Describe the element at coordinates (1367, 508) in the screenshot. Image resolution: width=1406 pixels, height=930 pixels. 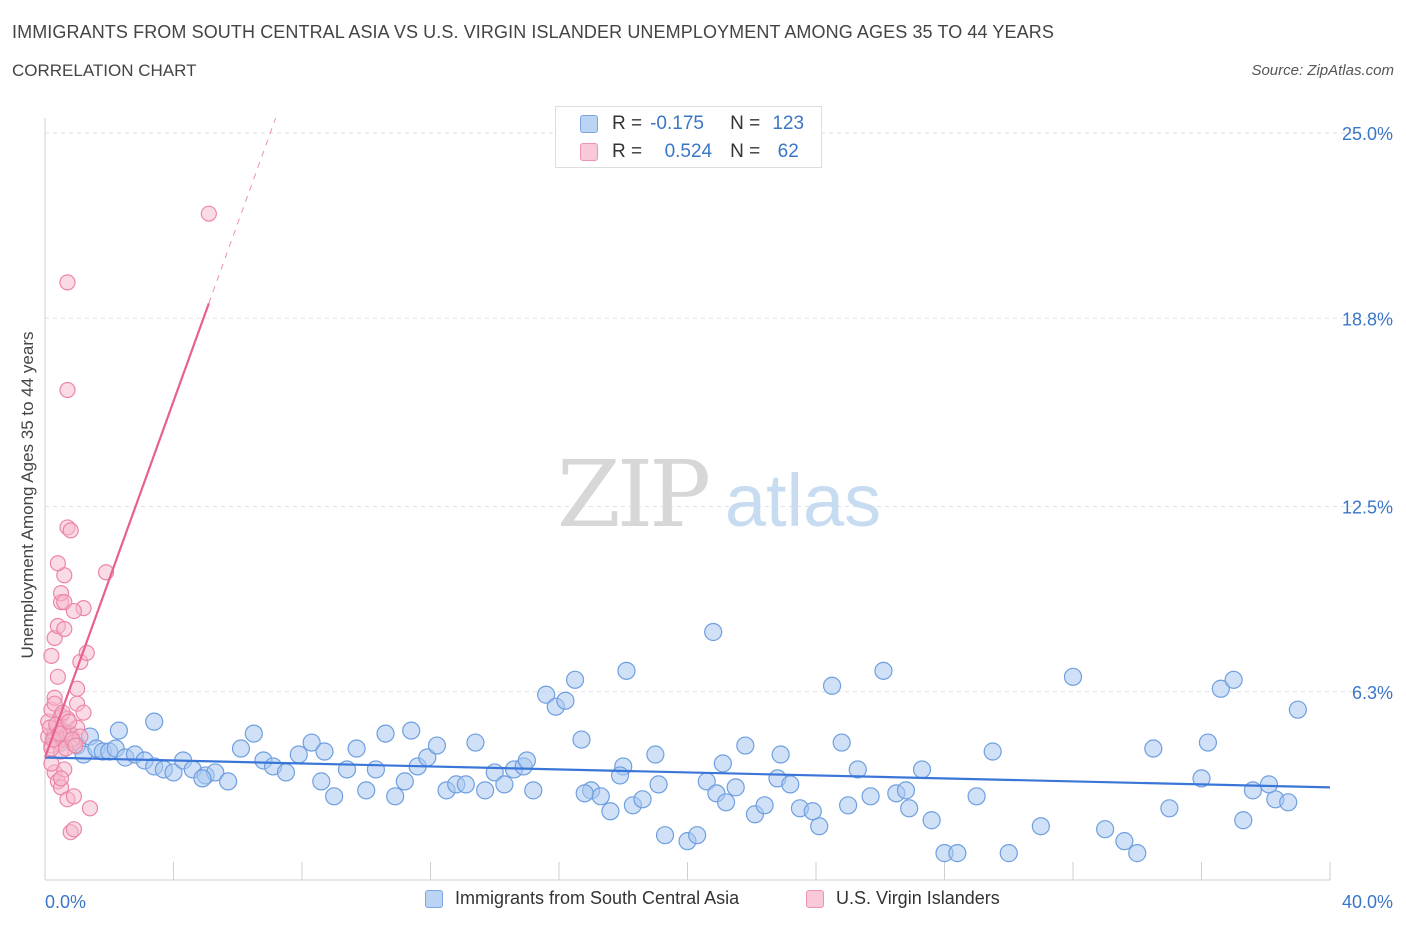
I see `y-tick-label-1: 12.5%` at that location.